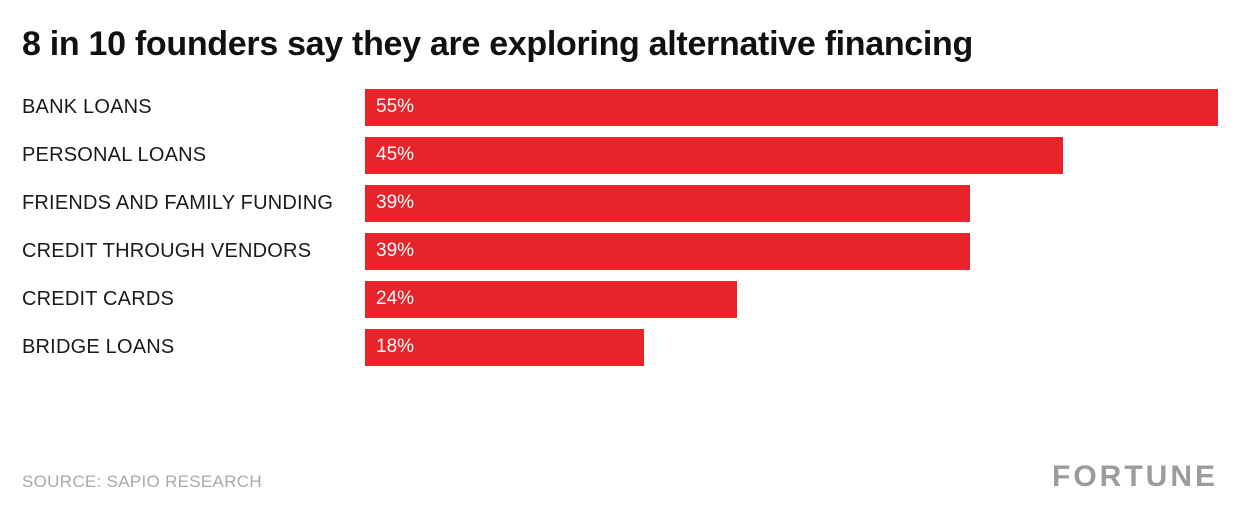 The height and width of the screenshot is (516, 1240). Describe the element at coordinates (620, 477) in the screenshot. I see `footer: SOURCE: SAPIO RESEARCH FORTUNE` at that location.